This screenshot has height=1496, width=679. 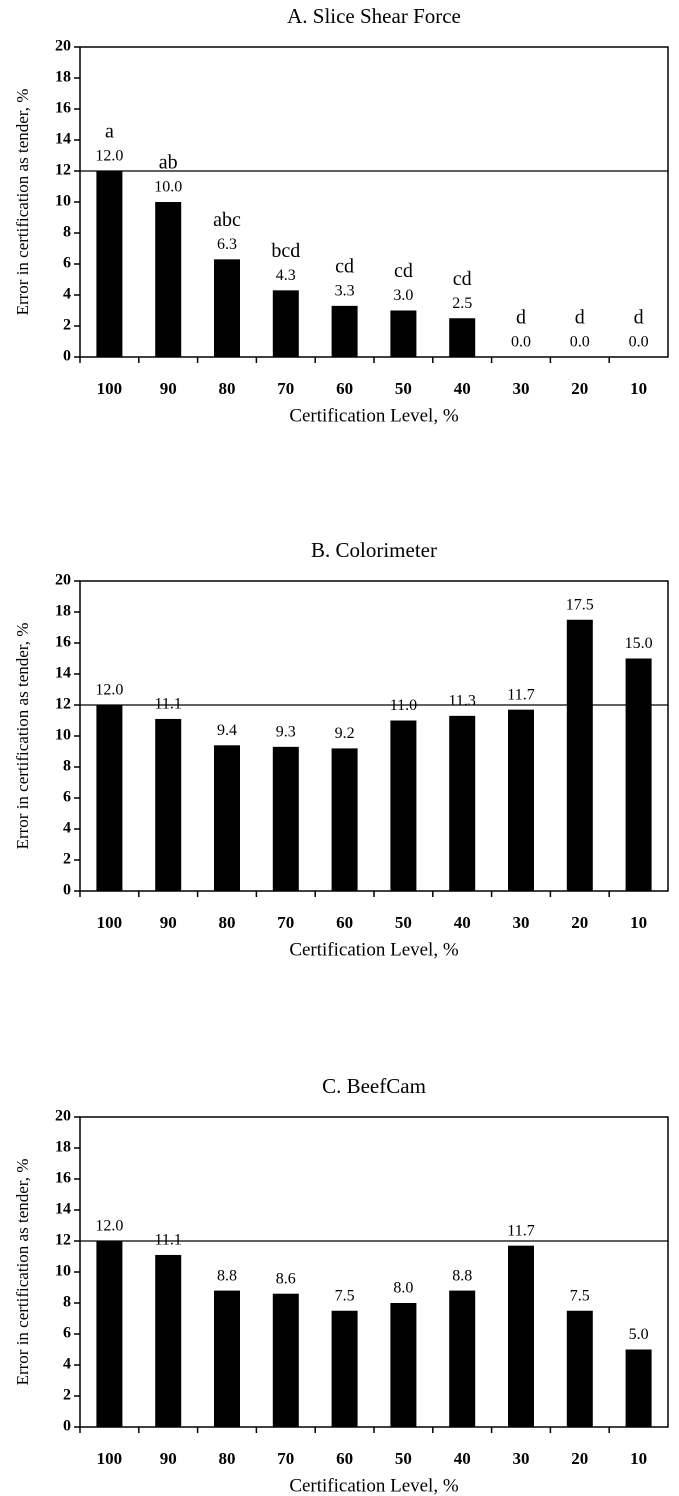 I want to click on x-tick-label: 20, so click(x=579, y=1458).